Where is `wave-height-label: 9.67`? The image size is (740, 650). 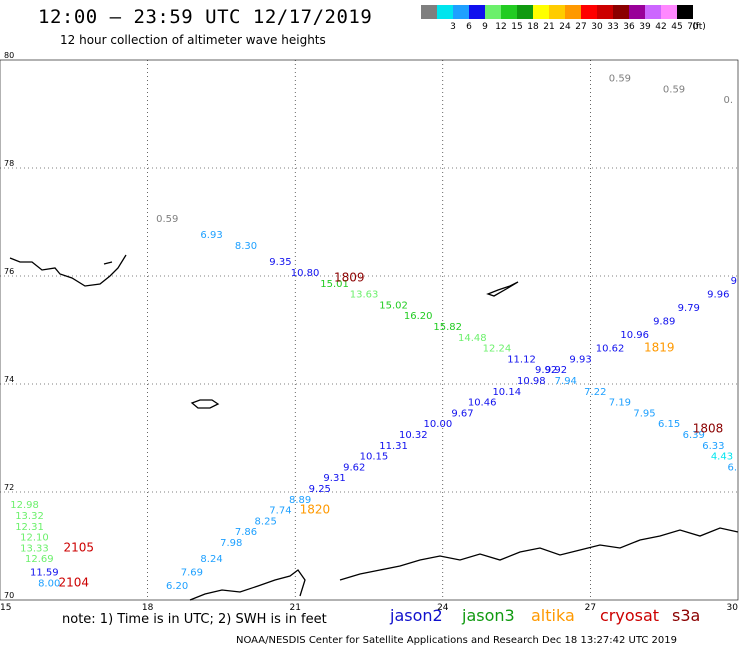
wave-height-label: 9.67 is located at coordinates (462, 413).